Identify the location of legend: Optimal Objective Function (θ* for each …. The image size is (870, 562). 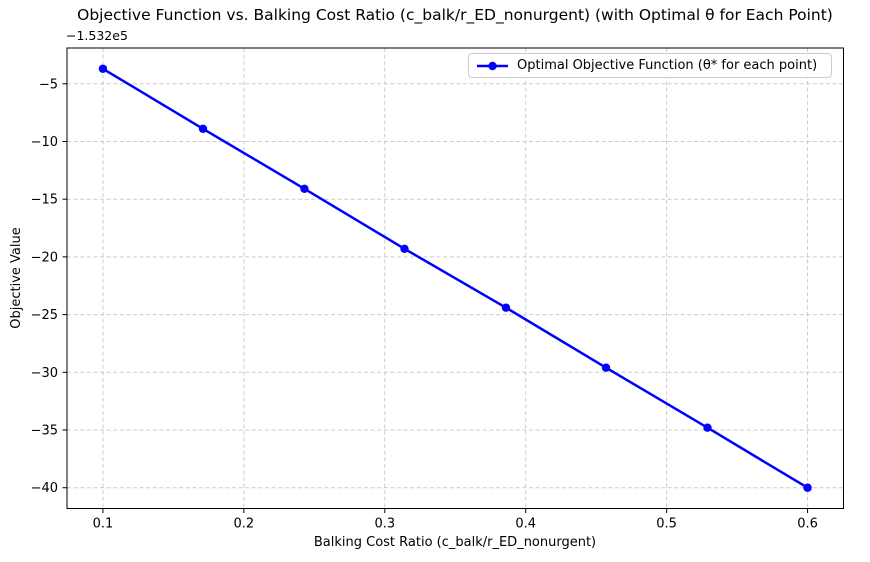
(650, 65).